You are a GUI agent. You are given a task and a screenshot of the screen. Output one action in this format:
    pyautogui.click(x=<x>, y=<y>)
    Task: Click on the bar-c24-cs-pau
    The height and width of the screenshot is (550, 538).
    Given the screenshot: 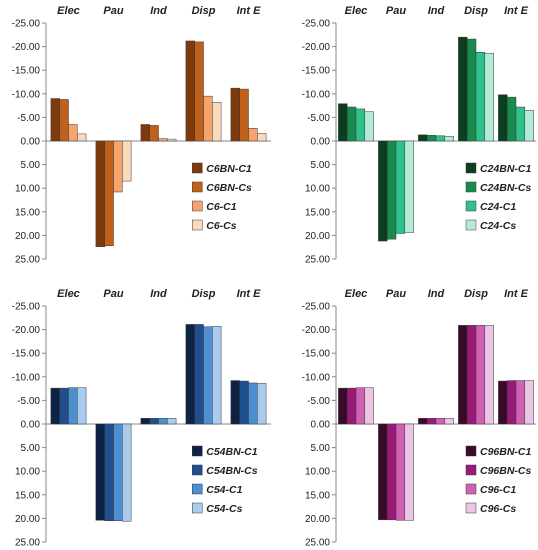 What is the action you would take?
    pyautogui.click(x=409, y=186)
    